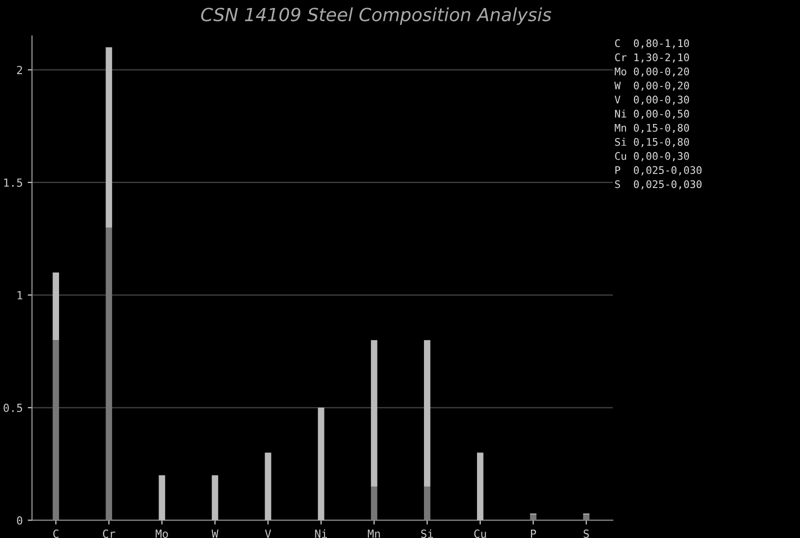 The image size is (800, 538). What do you see at coordinates (374, 534) in the screenshot?
I see `x-tick-label: Mn` at bounding box center [374, 534].